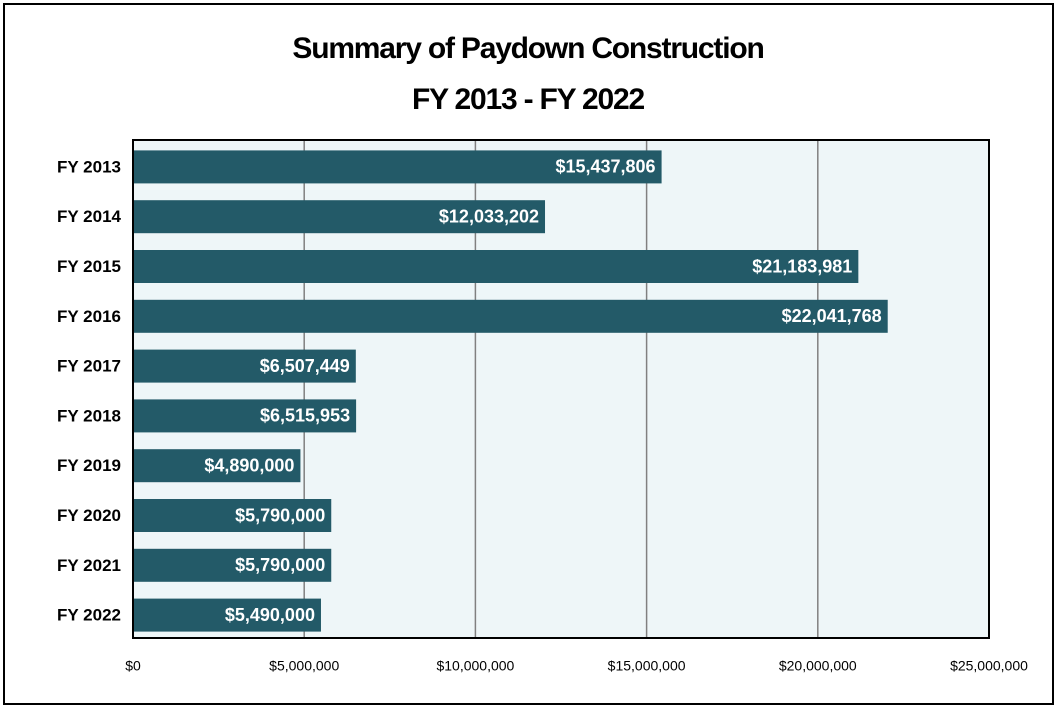 This screenshot has height=713, width=1057. What do you see at coordinates (249, 465) in the screenshot?
I see `value-label: $4,890,000` at bounding box center [249, 465].